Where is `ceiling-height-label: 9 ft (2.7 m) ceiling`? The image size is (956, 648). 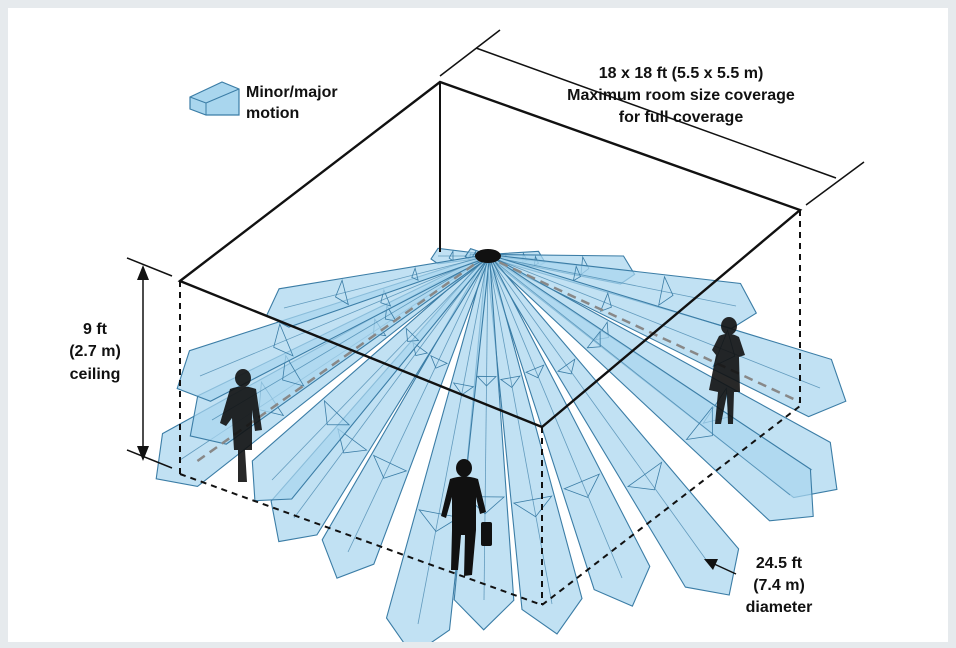
ceiling-height-label: 9 ft (2.7 m) ceiling is located at coordinates (95, 352).